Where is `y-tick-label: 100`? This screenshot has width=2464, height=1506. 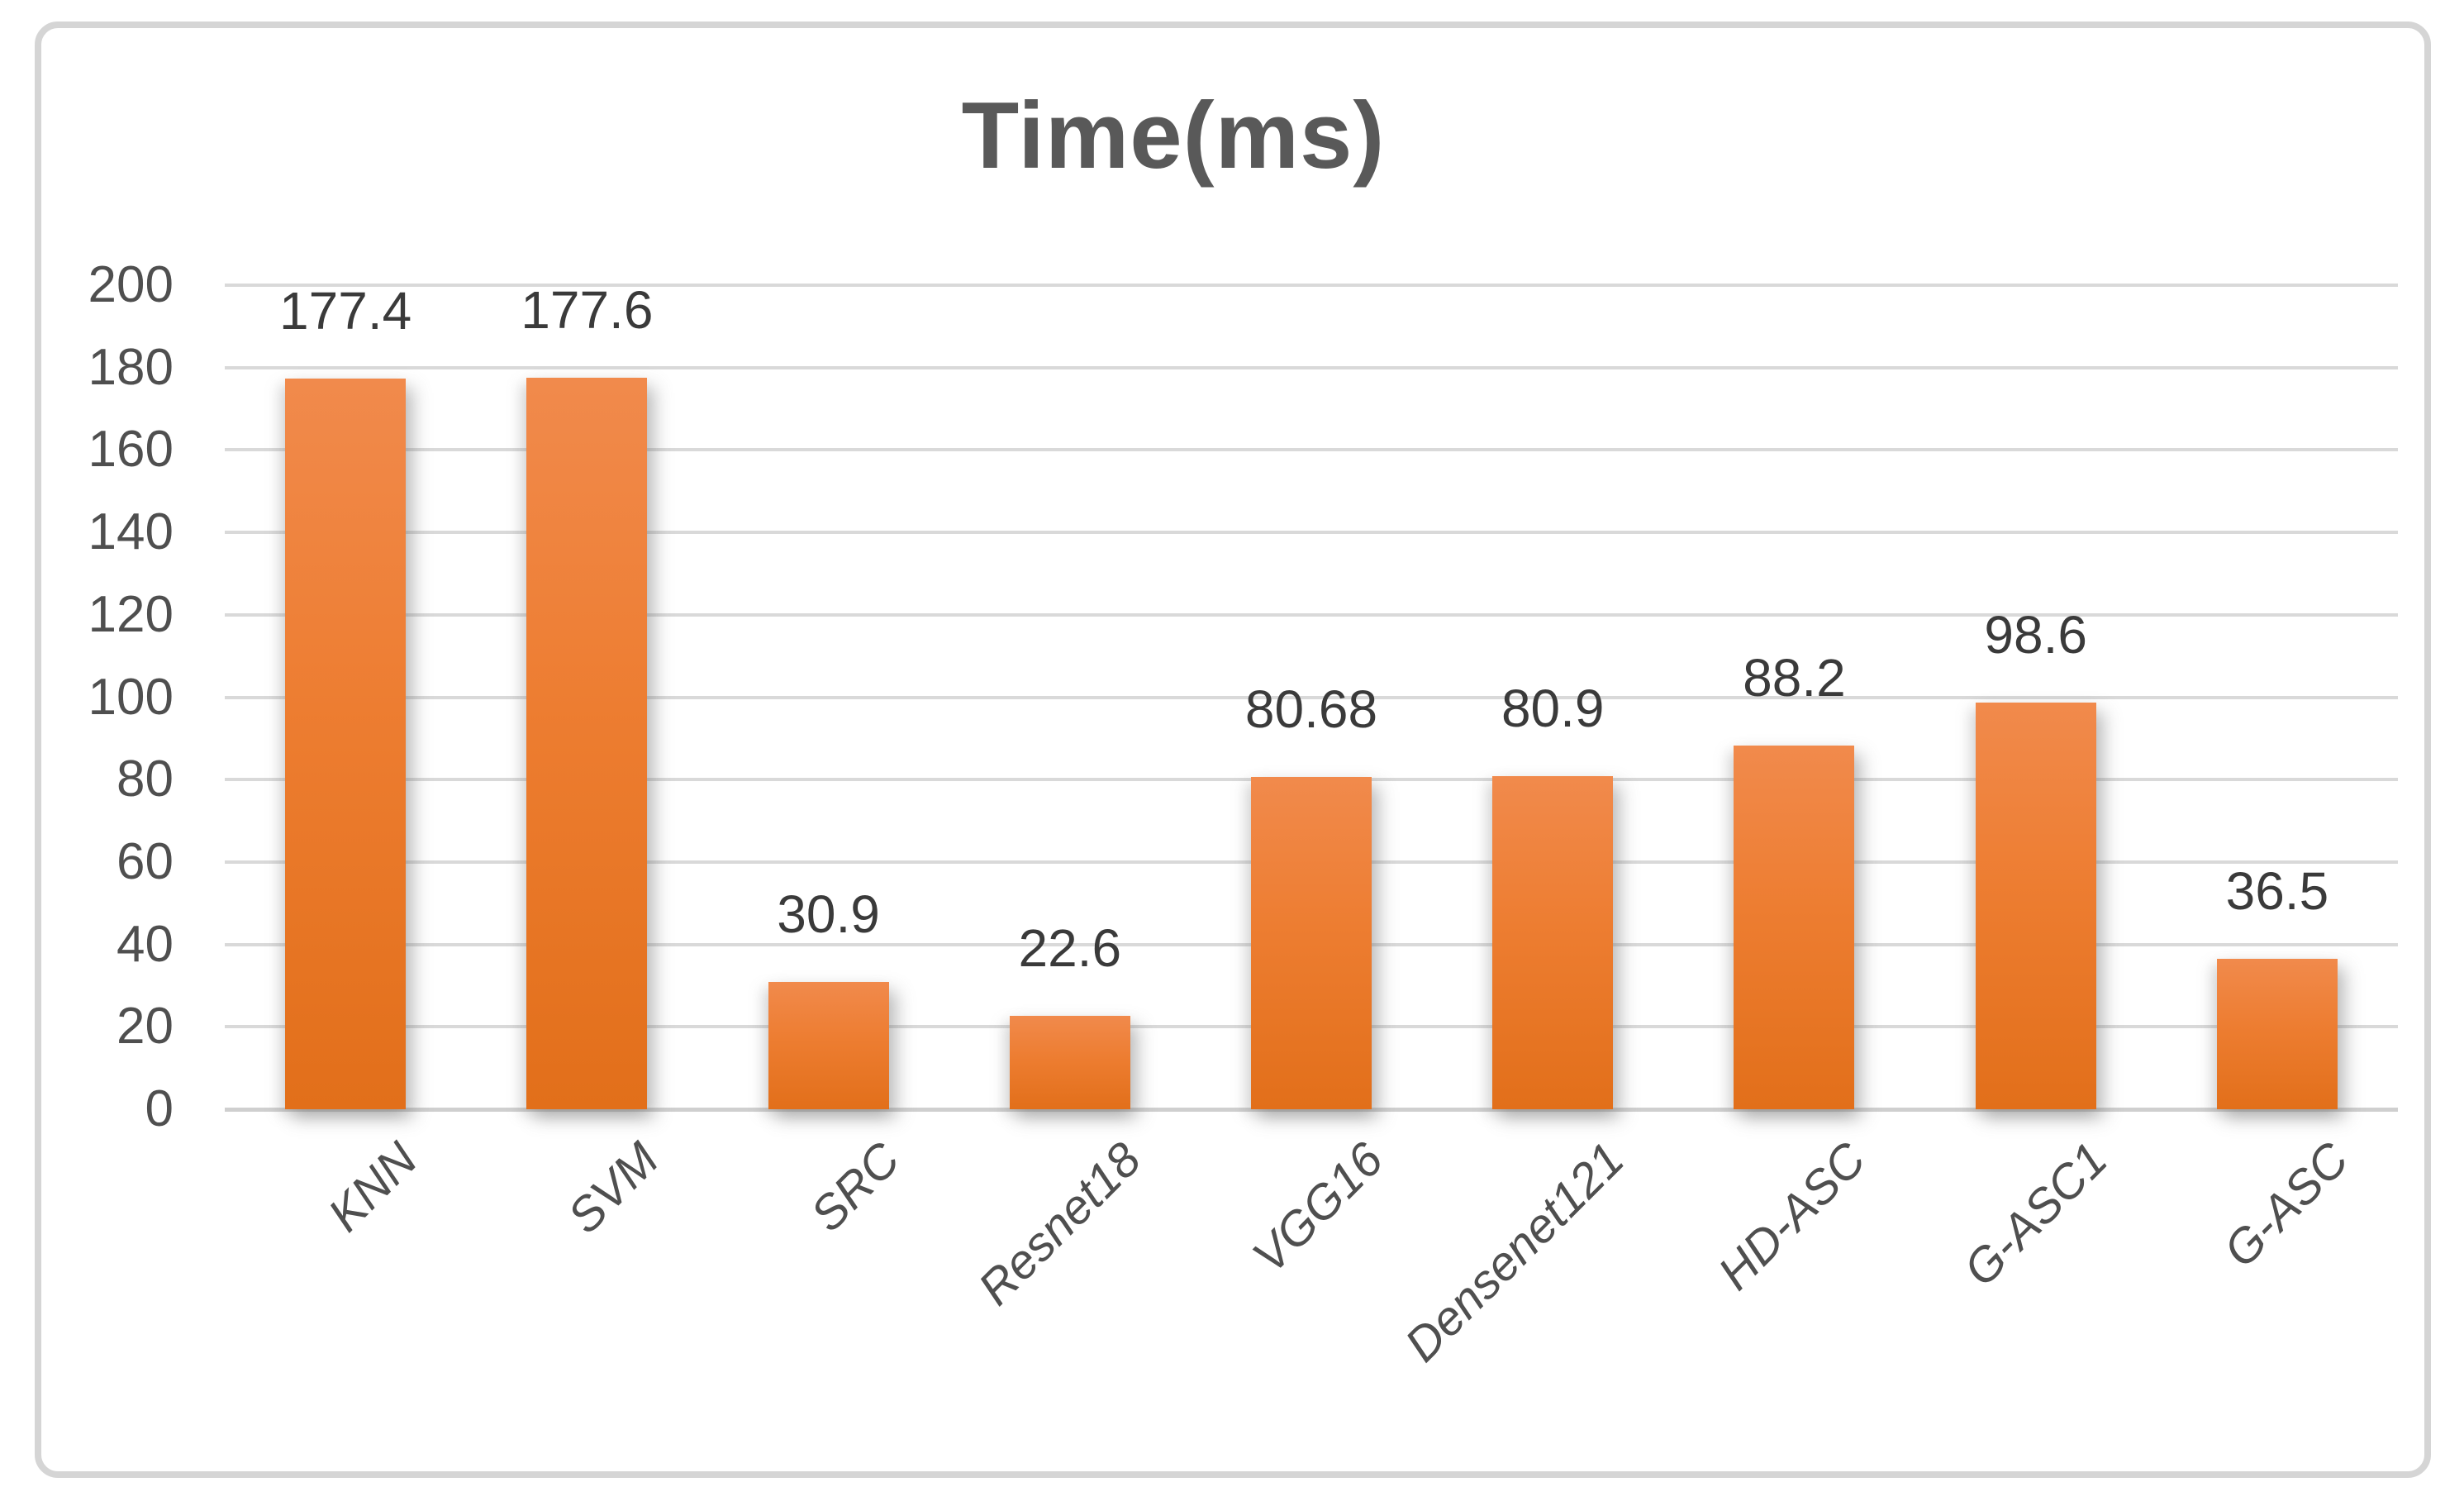 y-tick-label: 100 is located at coordinates (131, 697).